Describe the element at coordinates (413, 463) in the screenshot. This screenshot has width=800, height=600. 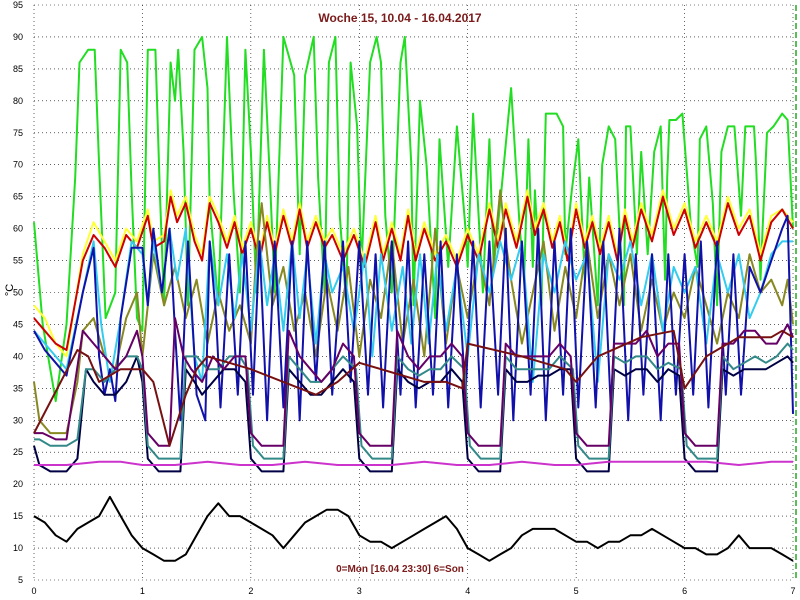
I see `series-line-magenta` at that location.